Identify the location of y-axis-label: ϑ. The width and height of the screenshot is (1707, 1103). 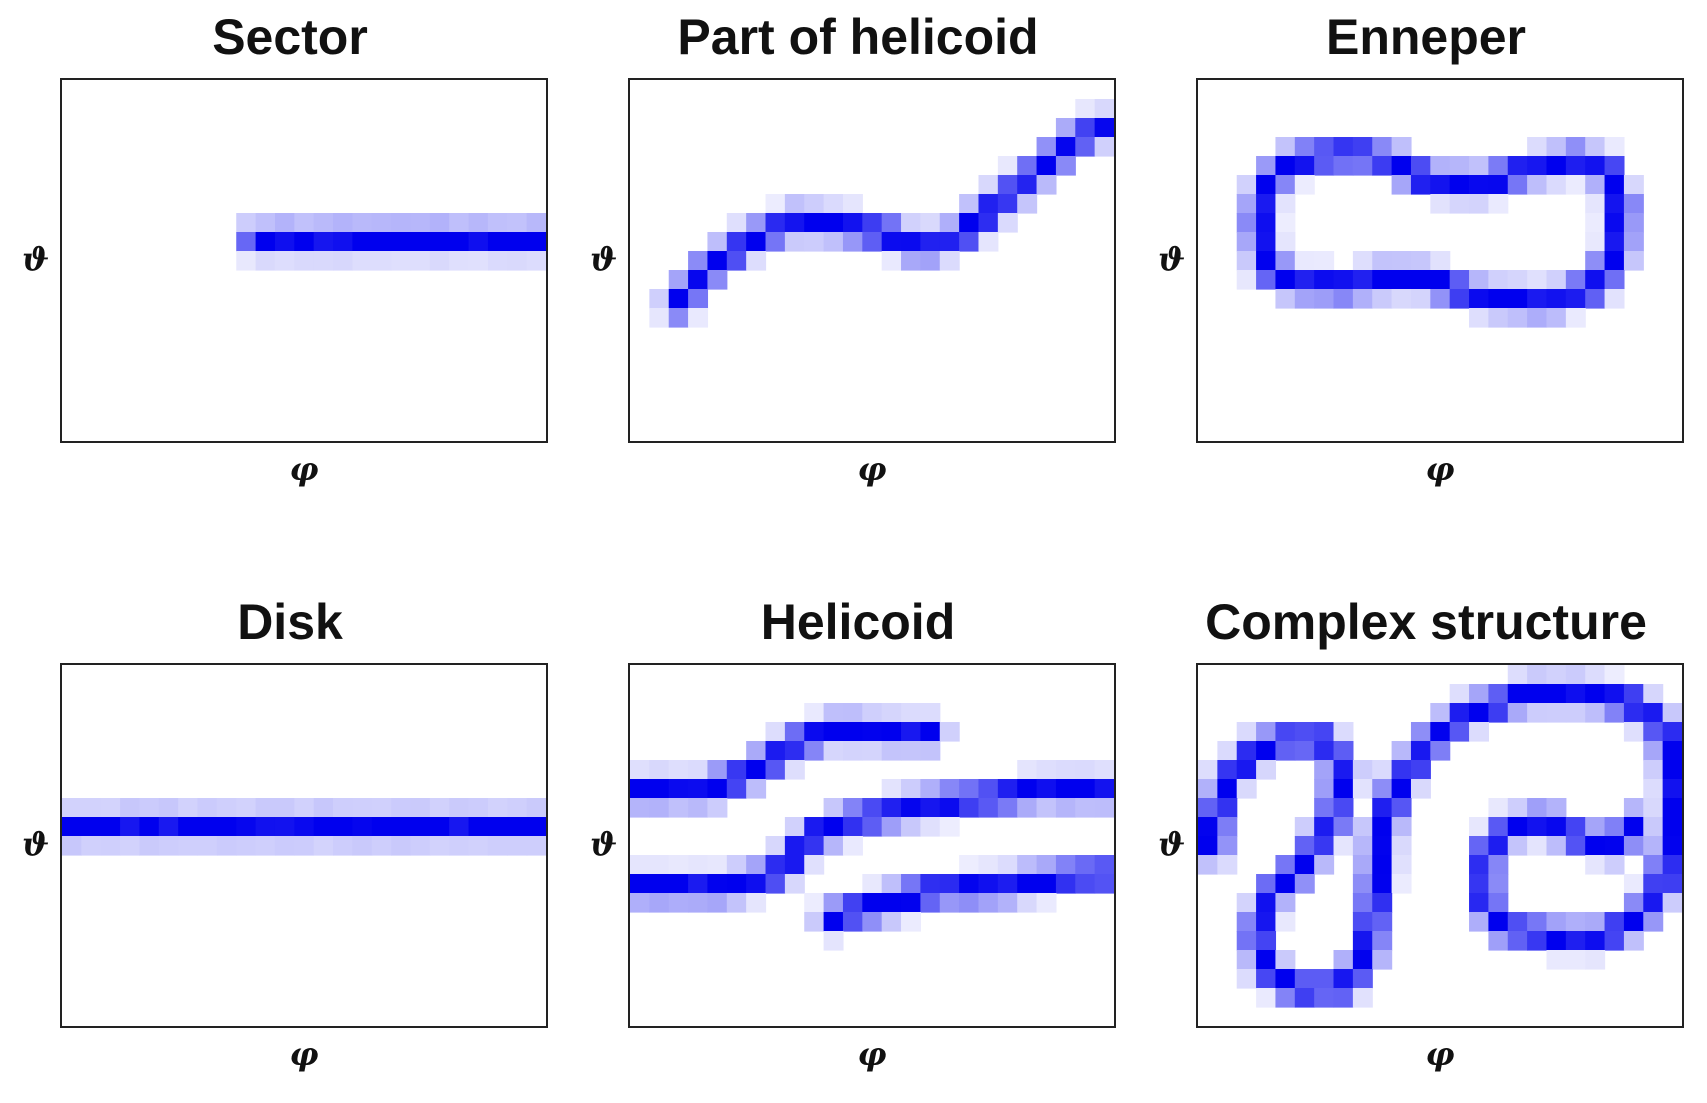
(1172, 844).